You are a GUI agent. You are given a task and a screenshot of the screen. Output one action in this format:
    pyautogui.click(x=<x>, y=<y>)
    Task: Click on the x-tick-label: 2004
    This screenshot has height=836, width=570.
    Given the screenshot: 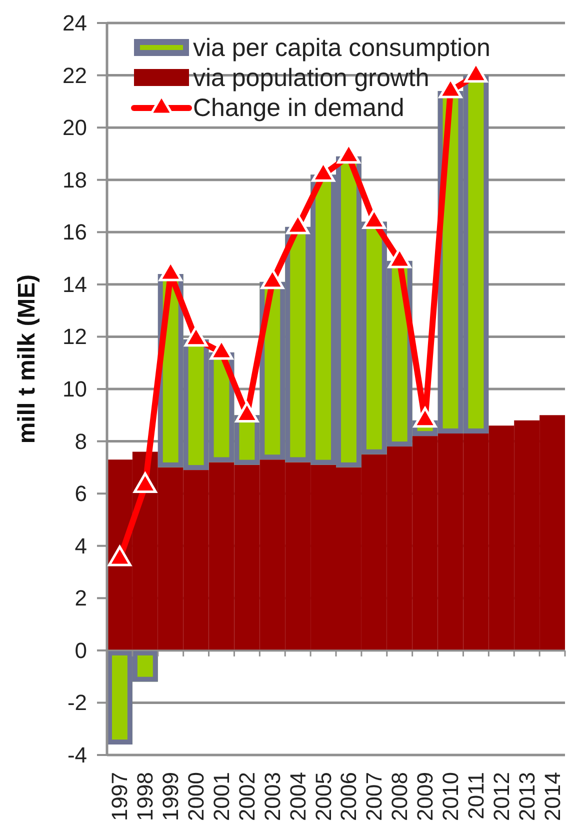 What is the action you would take?
    pyautogui.click(x=297, y=796)
    